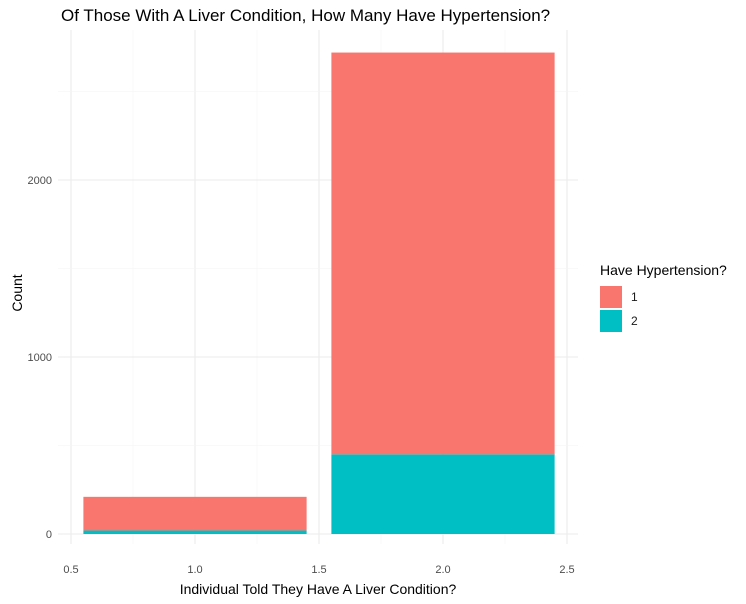  I want to click on x-tick-label: 0.5, so click(70, 570).